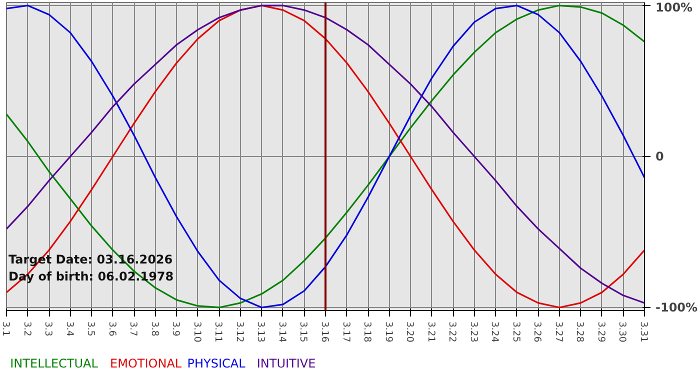  I want to click on x-tick-label: 3.25, so click(516, 332).